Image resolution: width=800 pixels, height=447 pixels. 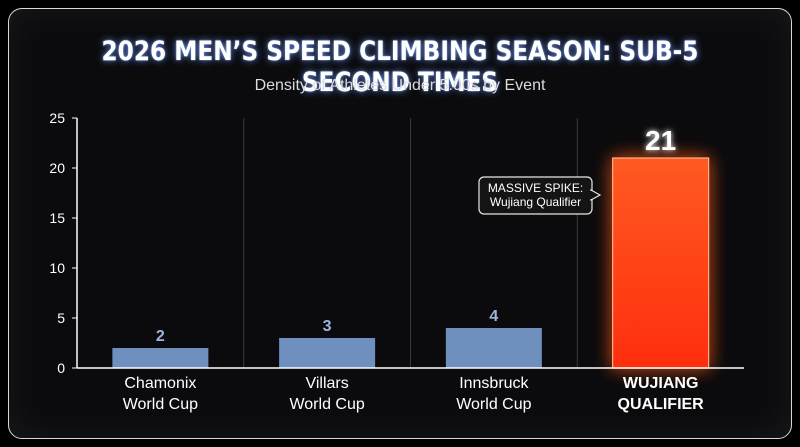 I want to click on annotation-pointer, so click(x=596, y=195).